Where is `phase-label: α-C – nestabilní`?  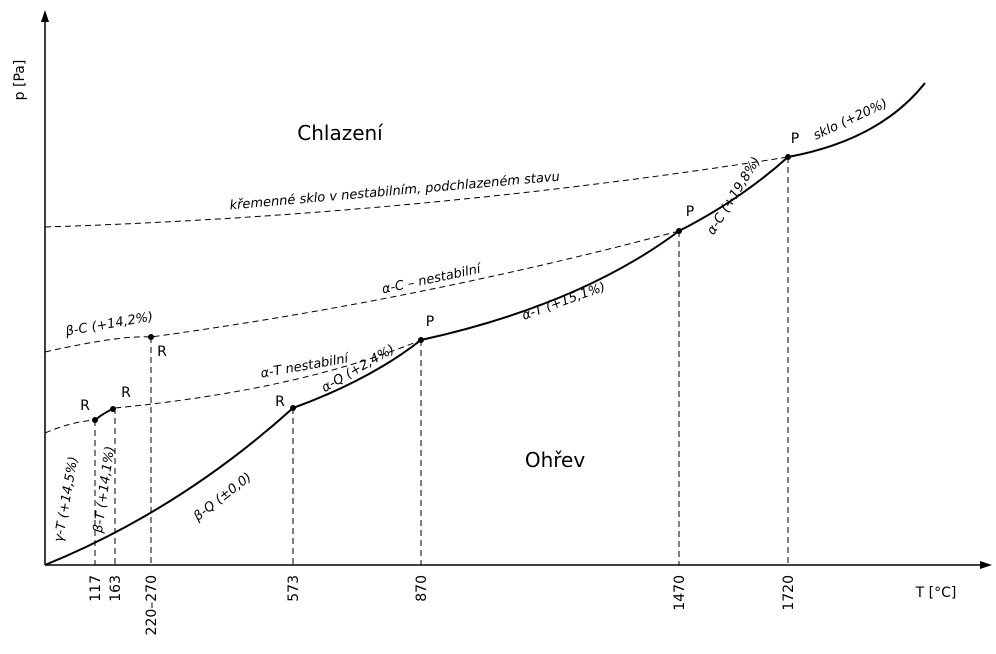
phase-label: α-C – nestabilní is located at coordinates (433, 279).